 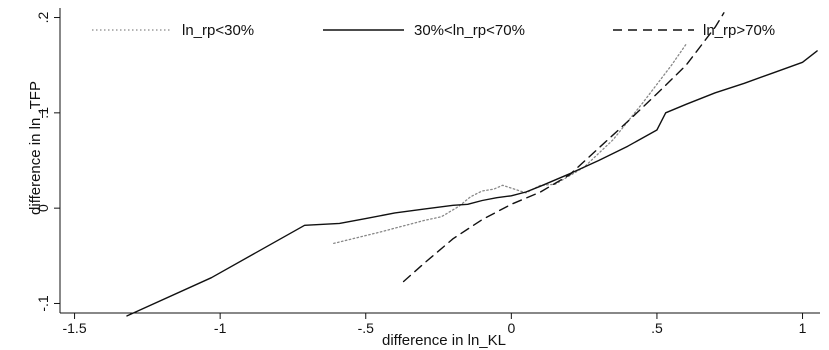 I want to click on x-tick-label: -1.5, so click(x=74, y=328).